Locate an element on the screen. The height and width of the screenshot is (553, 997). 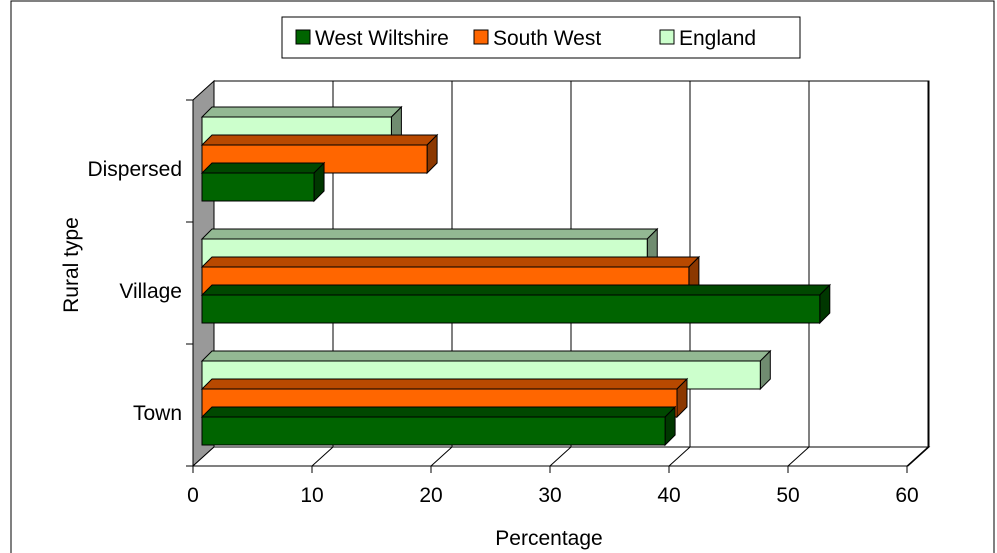
y-tick-label: Town is located at coordinates (157, 413).